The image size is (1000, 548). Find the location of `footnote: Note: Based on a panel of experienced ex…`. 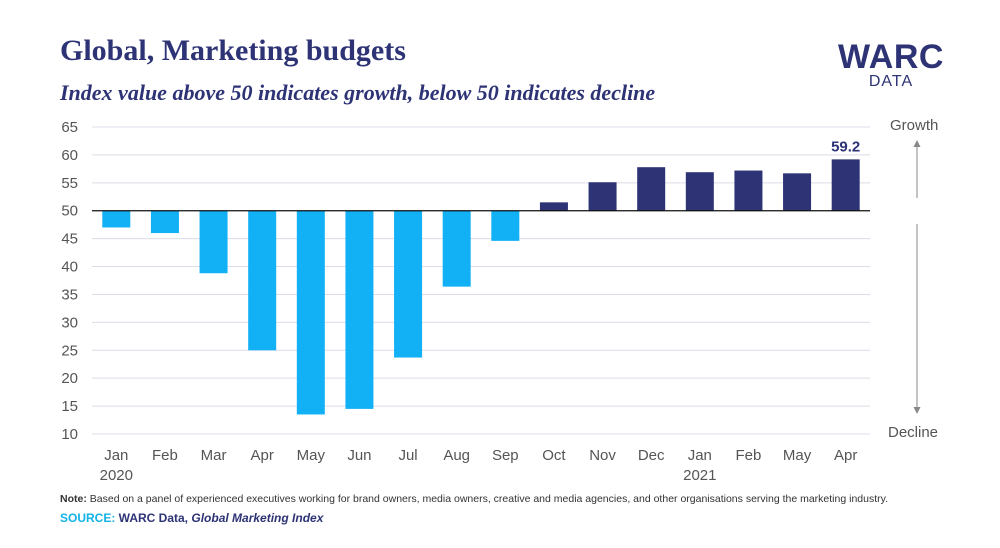

footnote: Note: Based on a panel of experienced ex… is located at coordinates (474, 499).